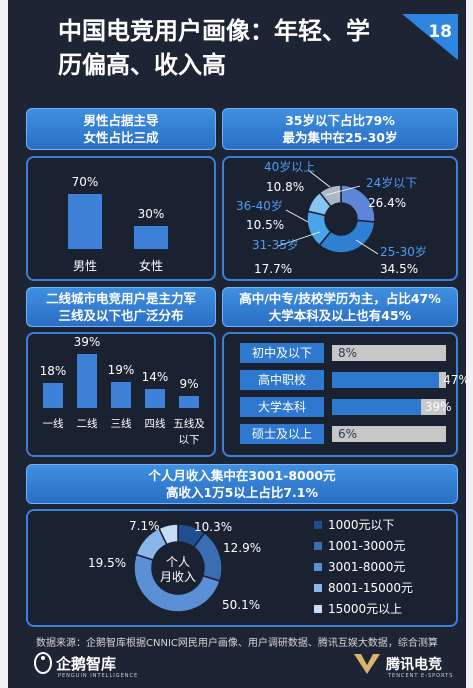 The width and height of the screenshot is (473, 688). What do you see at coordinates (242, 475) in the screenshot?
I see `income-header-line1: 个人月收入集中在3001-8000元` at bounding box center [242, 475].